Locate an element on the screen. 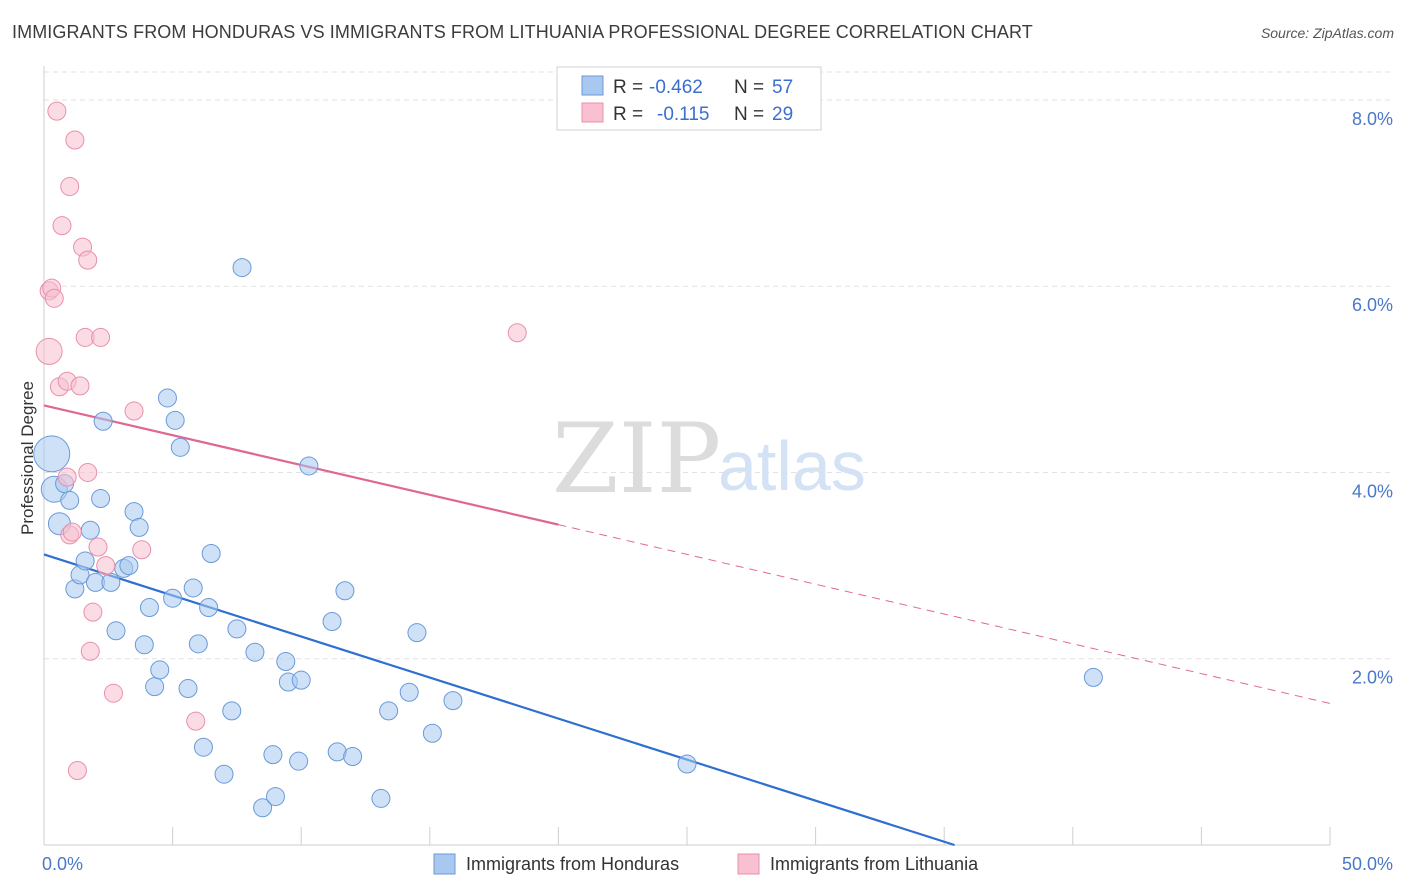 This screenshot has height=892, width=1406. bottom-legend-swatch-honduras is located at coordinates (444, 864).